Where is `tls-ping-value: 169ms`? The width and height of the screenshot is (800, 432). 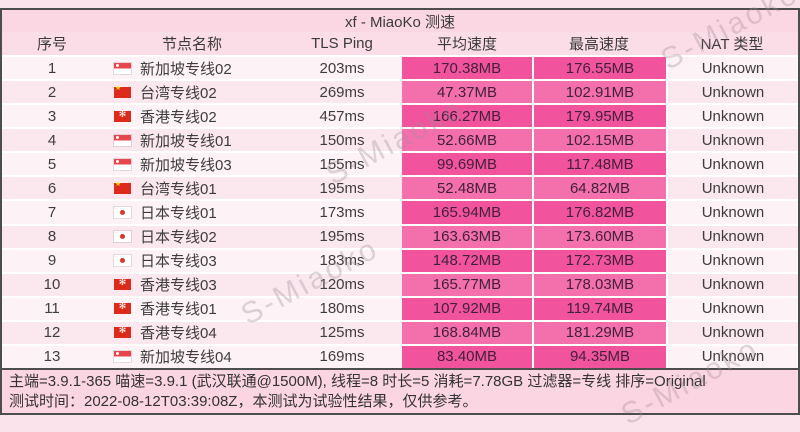 tls-ping-value: 169ms is located at coordinates (342, 357).